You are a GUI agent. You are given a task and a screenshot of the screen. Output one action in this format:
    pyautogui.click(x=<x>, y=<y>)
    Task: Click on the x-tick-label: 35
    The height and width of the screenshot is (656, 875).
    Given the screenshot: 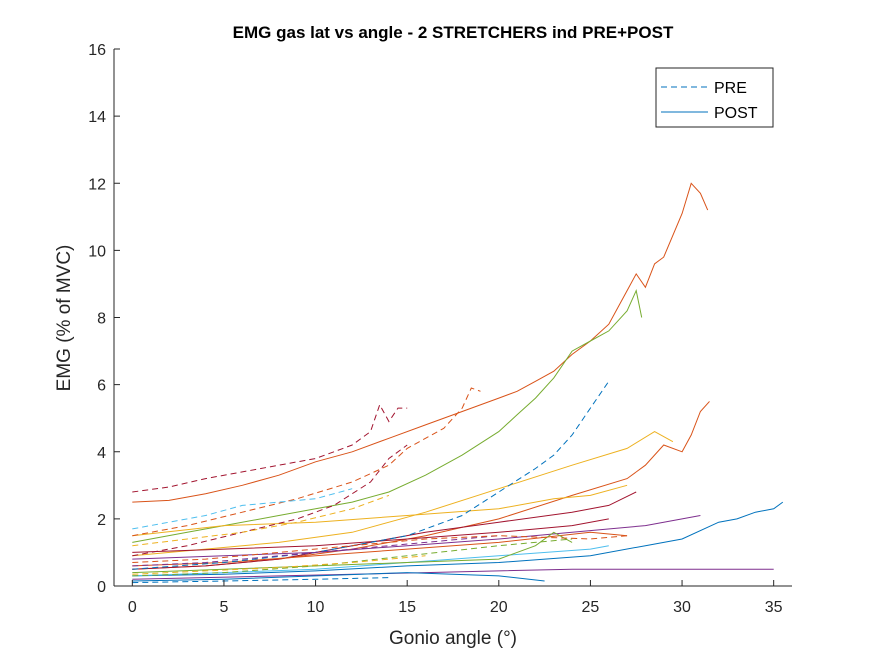 What is the action you would take?
    pyautogui.click(x=774, y=607)
    